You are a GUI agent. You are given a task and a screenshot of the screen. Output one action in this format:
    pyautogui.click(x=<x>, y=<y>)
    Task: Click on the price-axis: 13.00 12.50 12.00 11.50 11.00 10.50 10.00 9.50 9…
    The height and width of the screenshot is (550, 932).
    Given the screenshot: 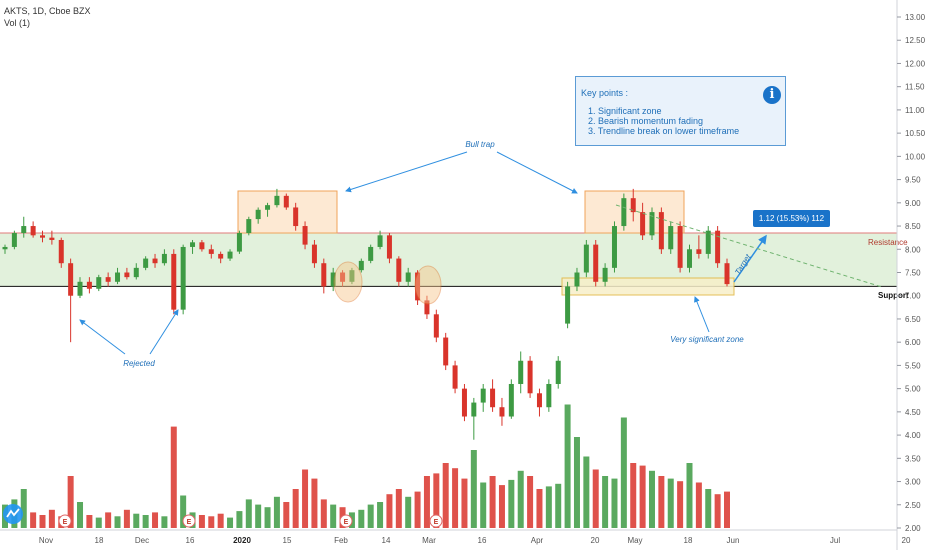 What is the action you would take?
    pyautogui.click(x=911, y=275)
    